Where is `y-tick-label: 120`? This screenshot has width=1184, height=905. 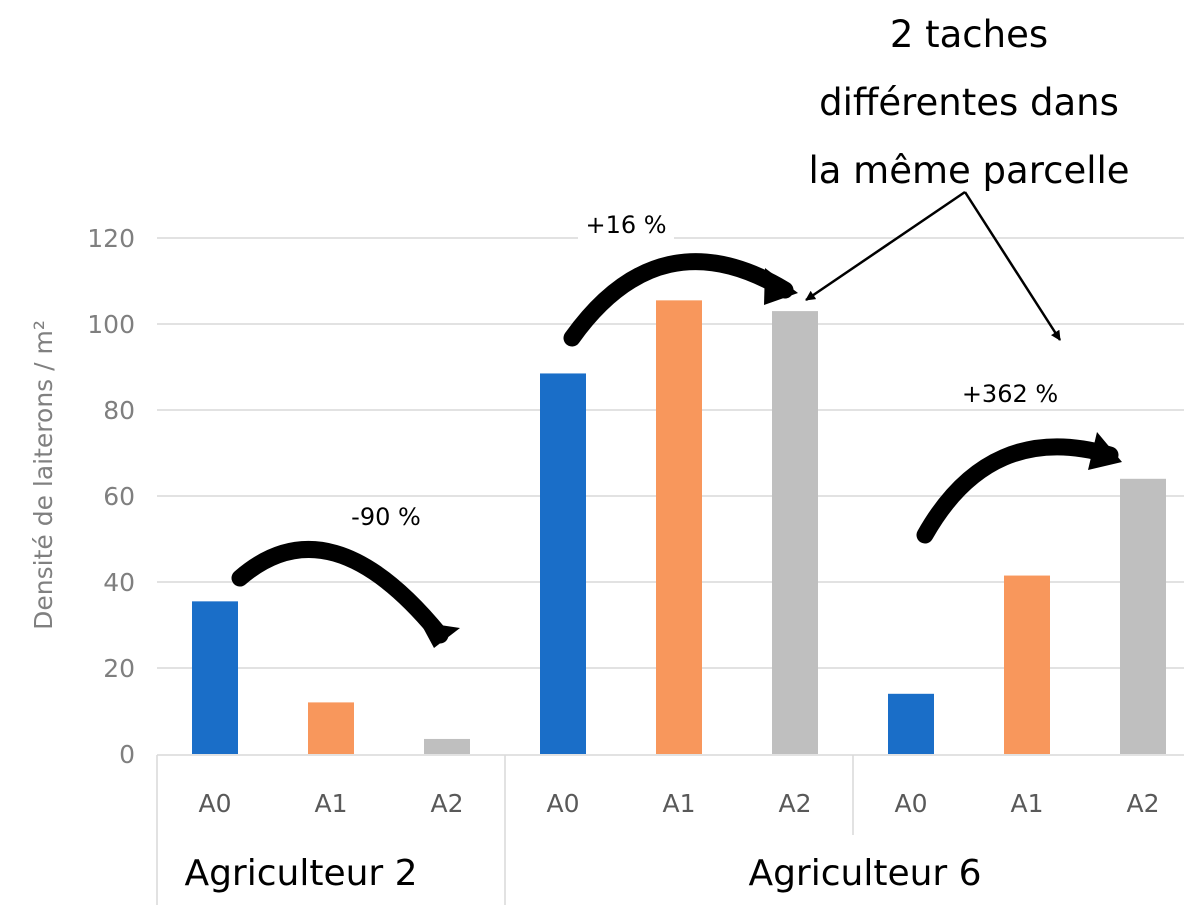 y-tick-label: 120 is located at coordinates (111, 238).